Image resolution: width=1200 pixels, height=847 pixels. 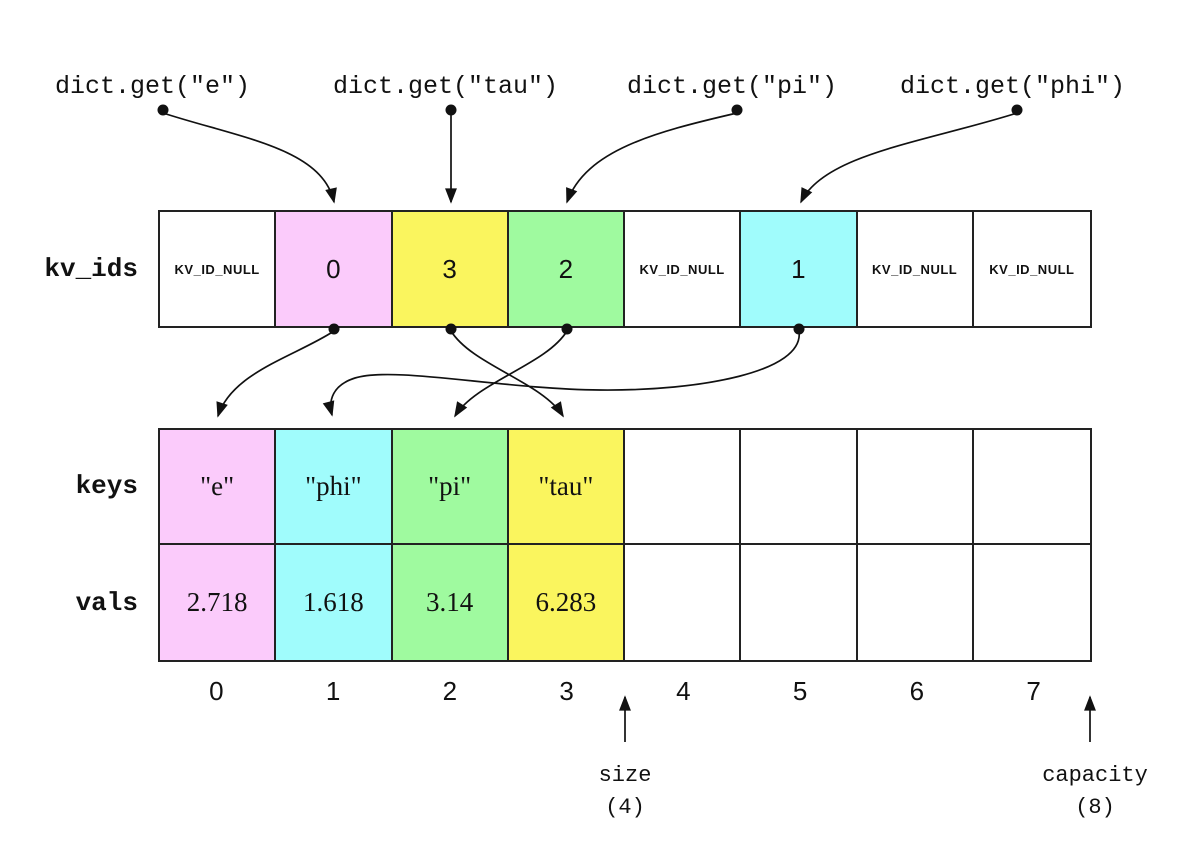 I want to click on query-label-phi: dict.get("phi"), so click(x=1013, y=86).